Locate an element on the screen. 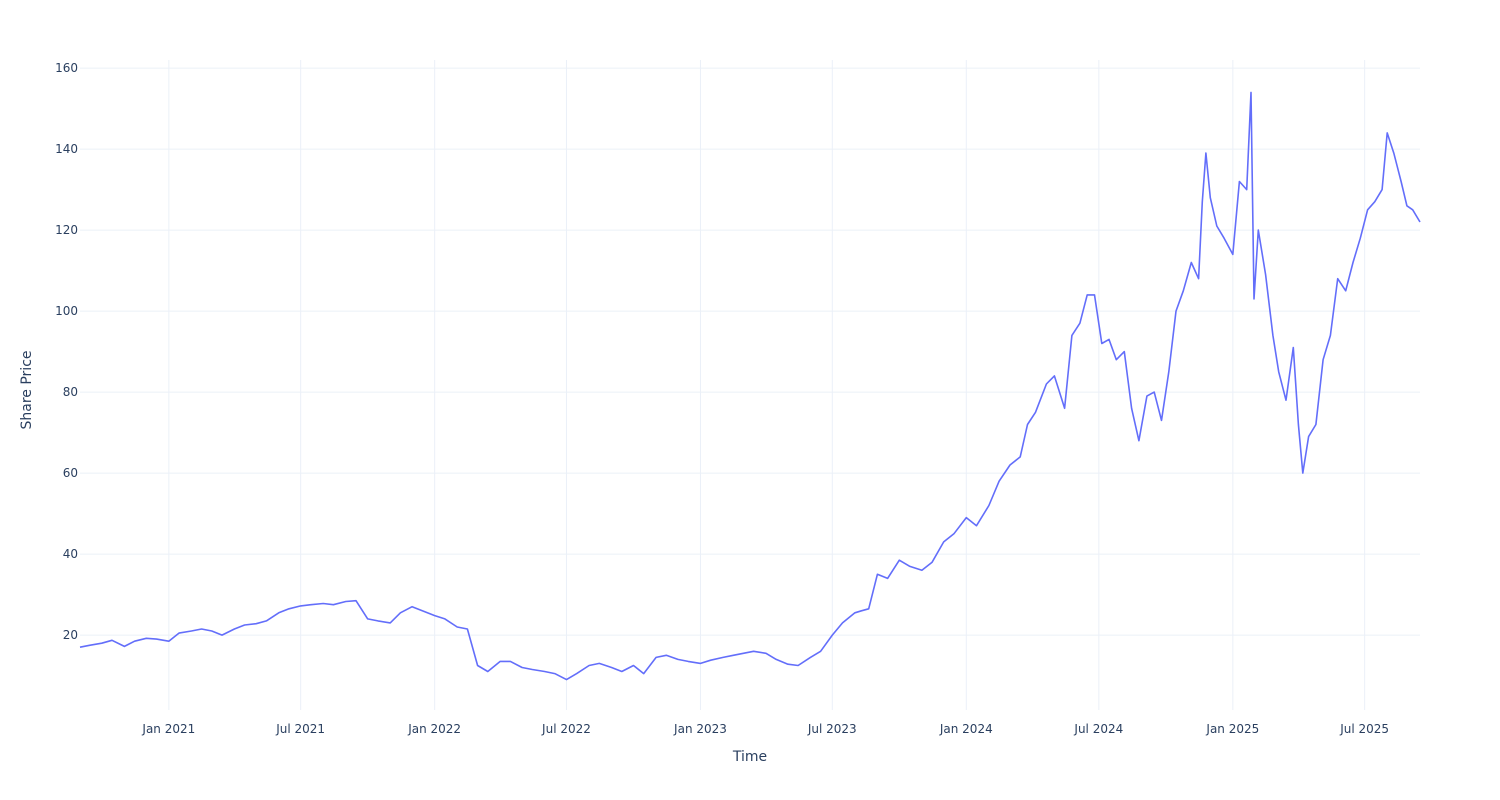 This screenshot has width=1500, height=800. x-tick-label: Jul 2024 is located at coordinates (1098, 729).